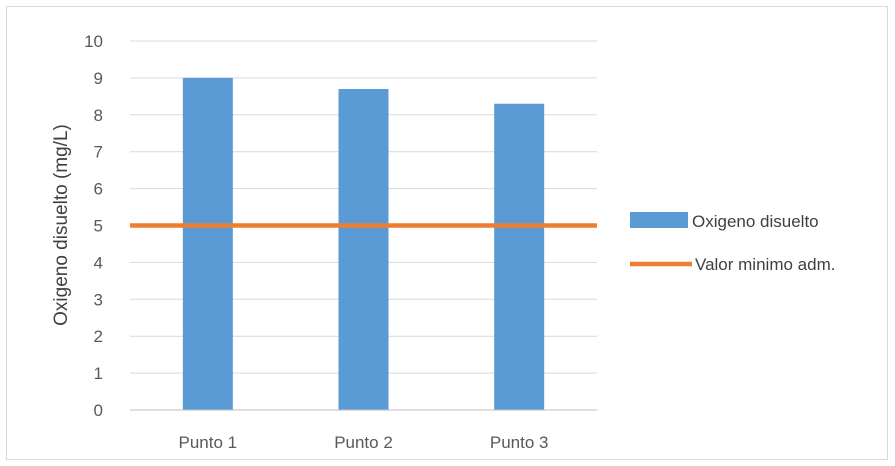  I want to click on y-tick-label: 9, so click(98, 78).